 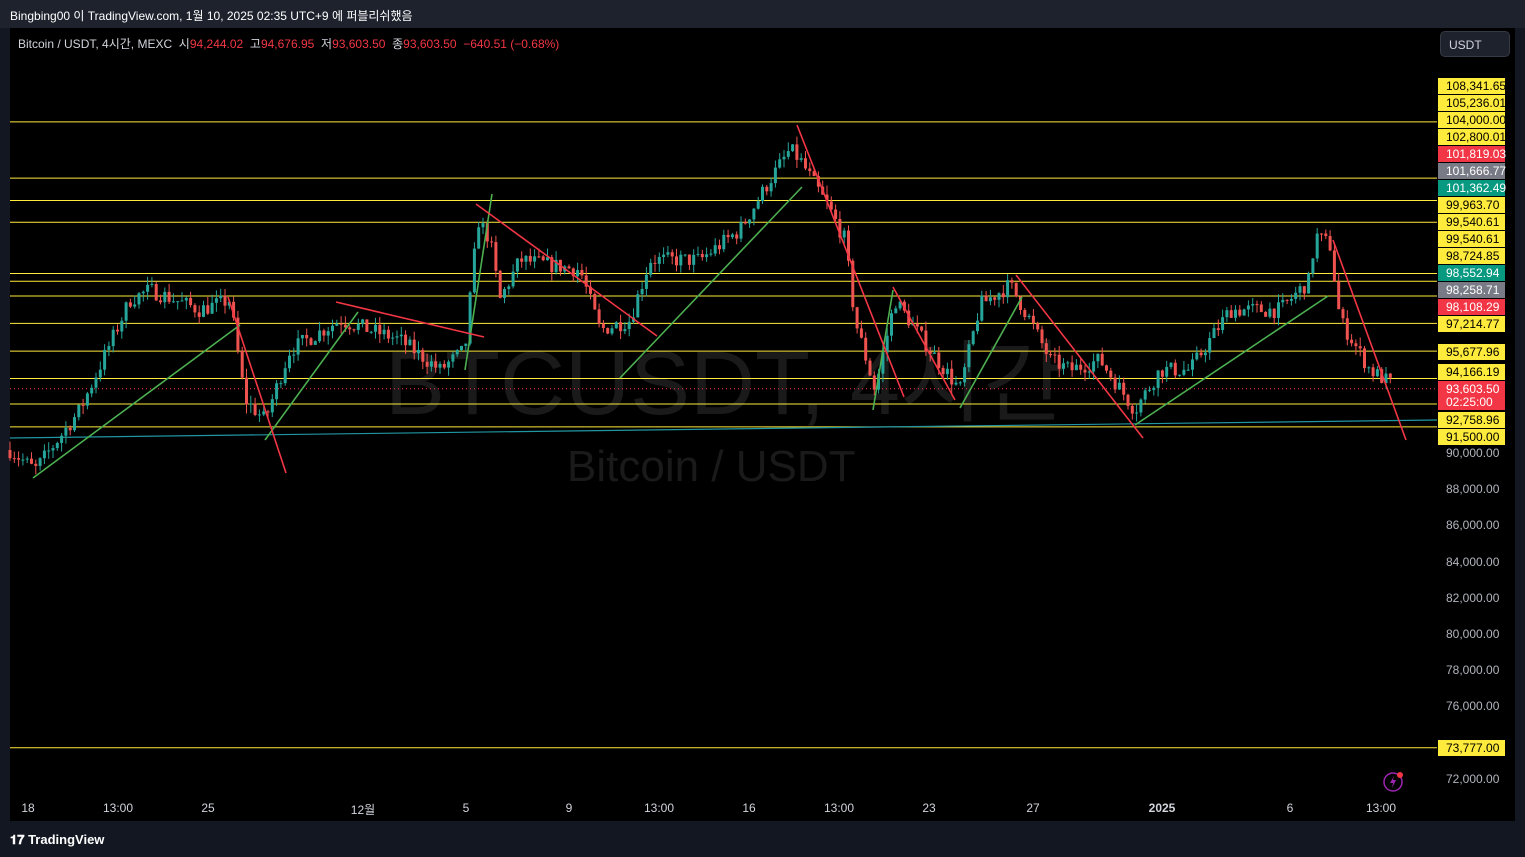 I want to click on symbol-title: Bitcoin / USDT, 4시간, MEXC, so click(x=95, y=44).